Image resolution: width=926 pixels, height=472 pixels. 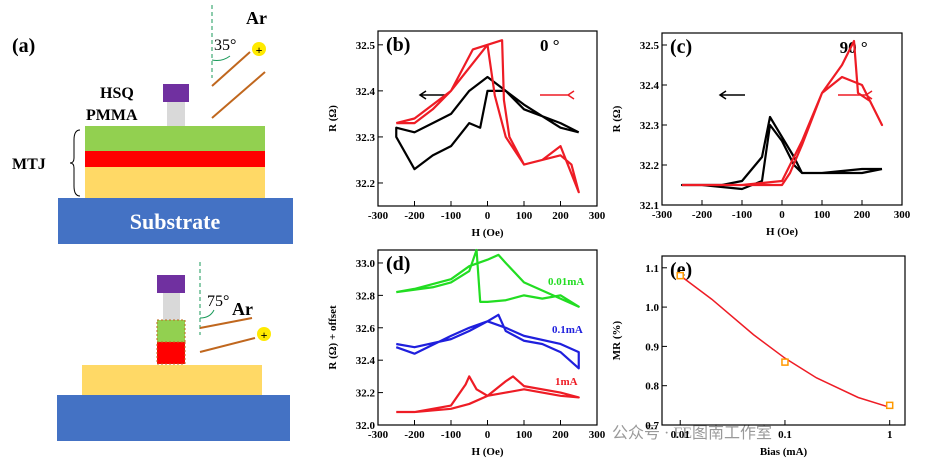 I want to click on angle: 75°, so click(x=218, y=301).